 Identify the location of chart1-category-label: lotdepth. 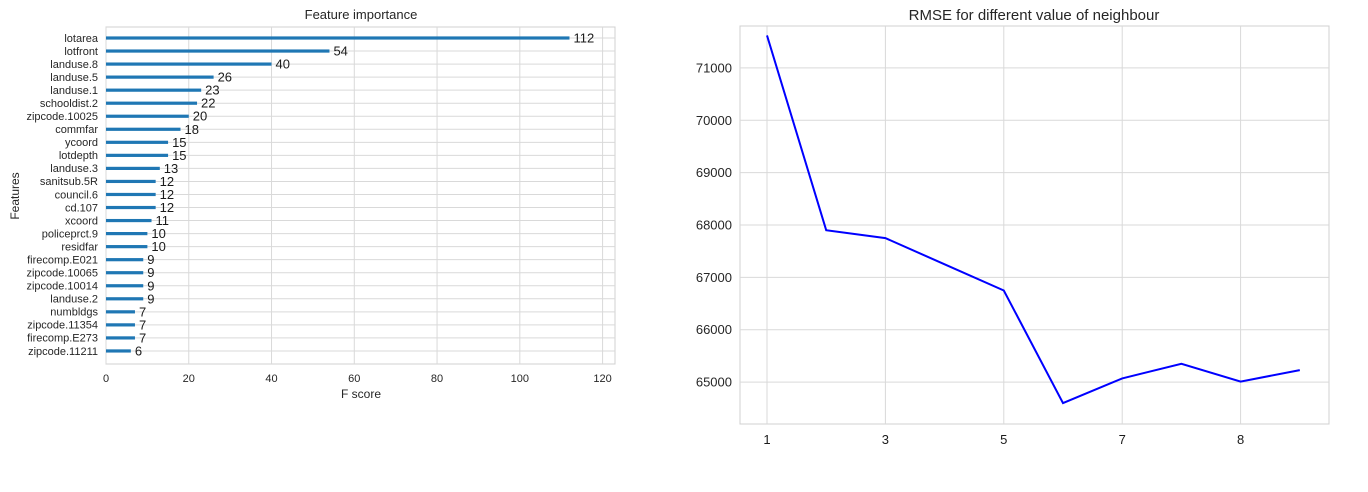
(78, 156).